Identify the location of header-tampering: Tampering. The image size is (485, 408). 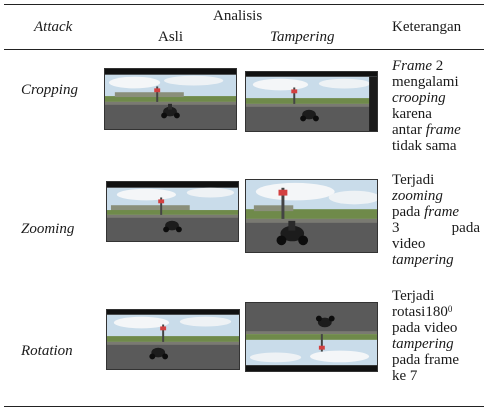
(302, 37).